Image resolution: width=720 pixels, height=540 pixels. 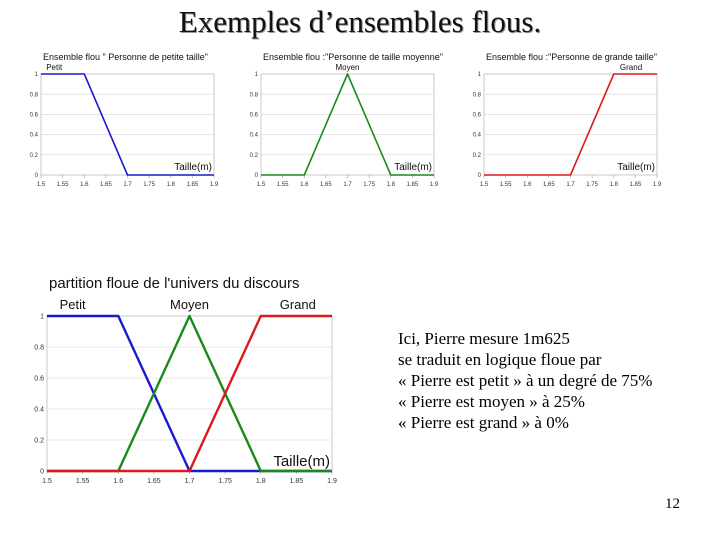 I want to click on slide-title: Exemples d’ensembles flous., so click(x=360, y=21).